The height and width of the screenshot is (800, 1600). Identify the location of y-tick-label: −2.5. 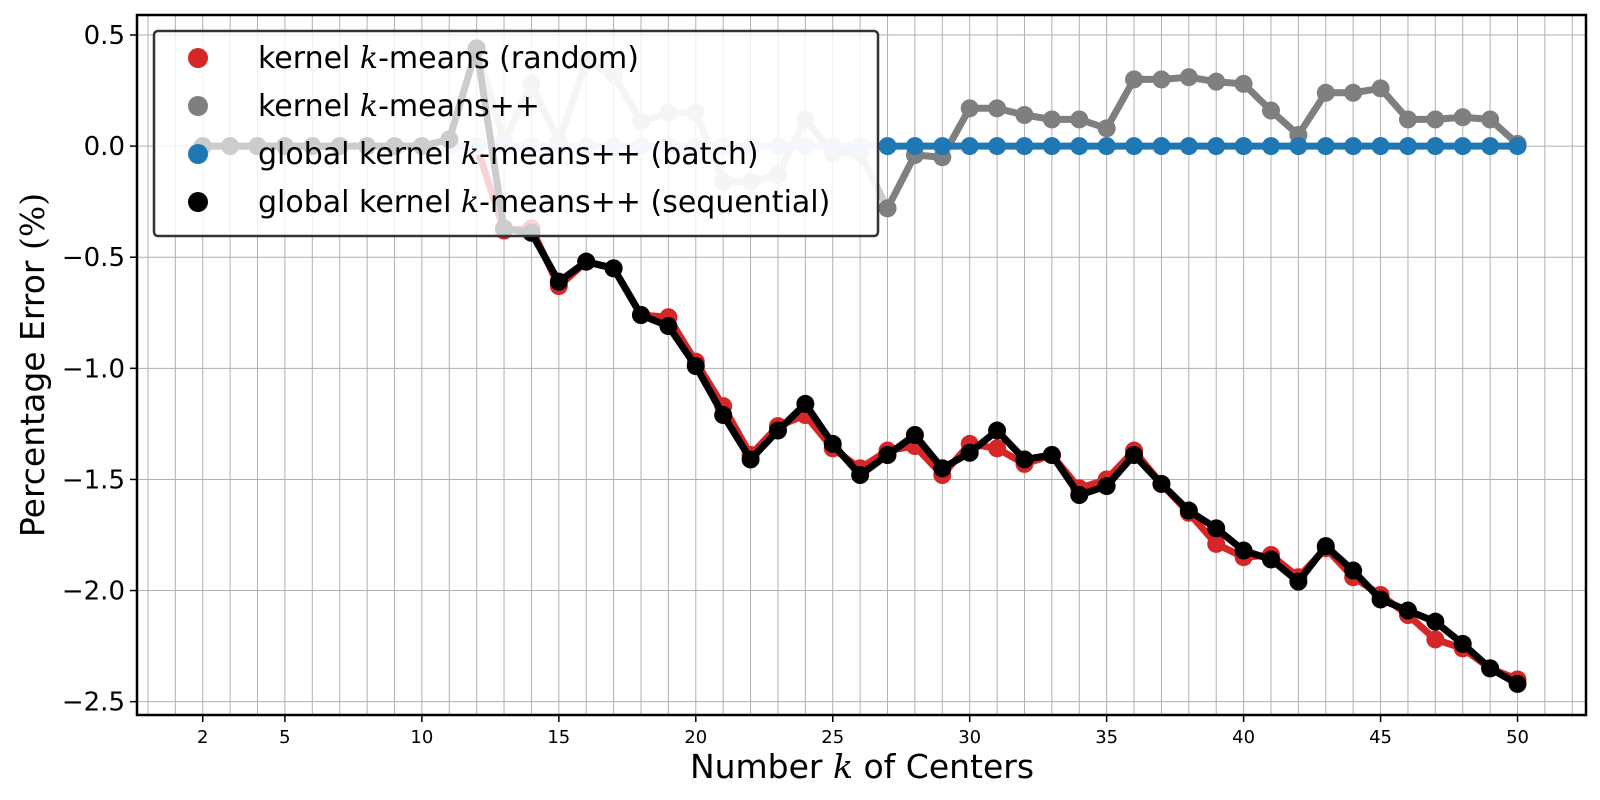
(93, 703).